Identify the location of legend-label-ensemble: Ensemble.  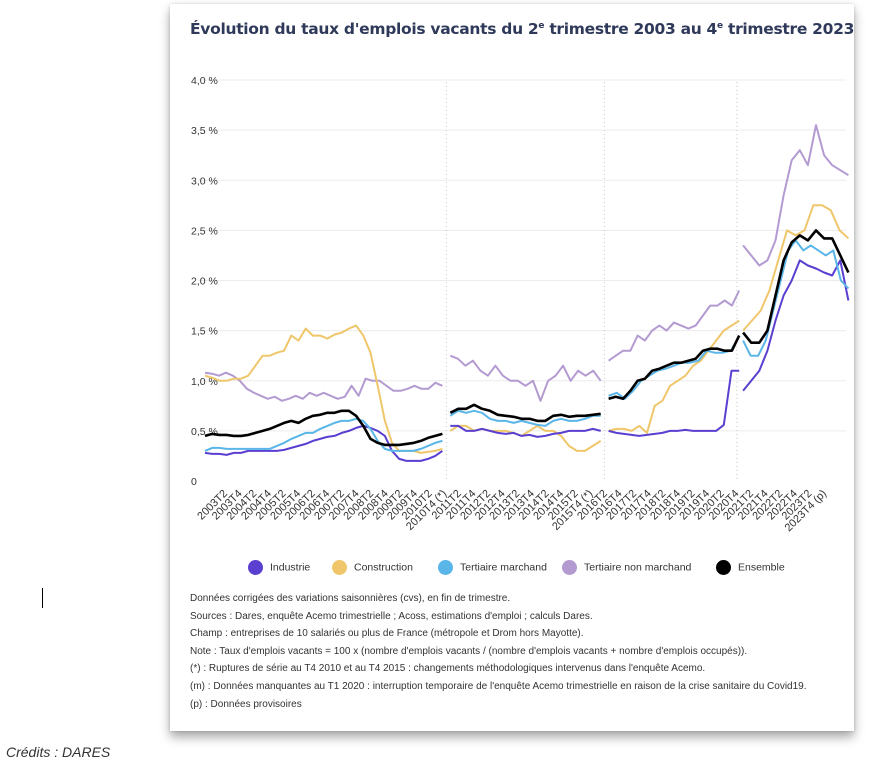
(761, 567).